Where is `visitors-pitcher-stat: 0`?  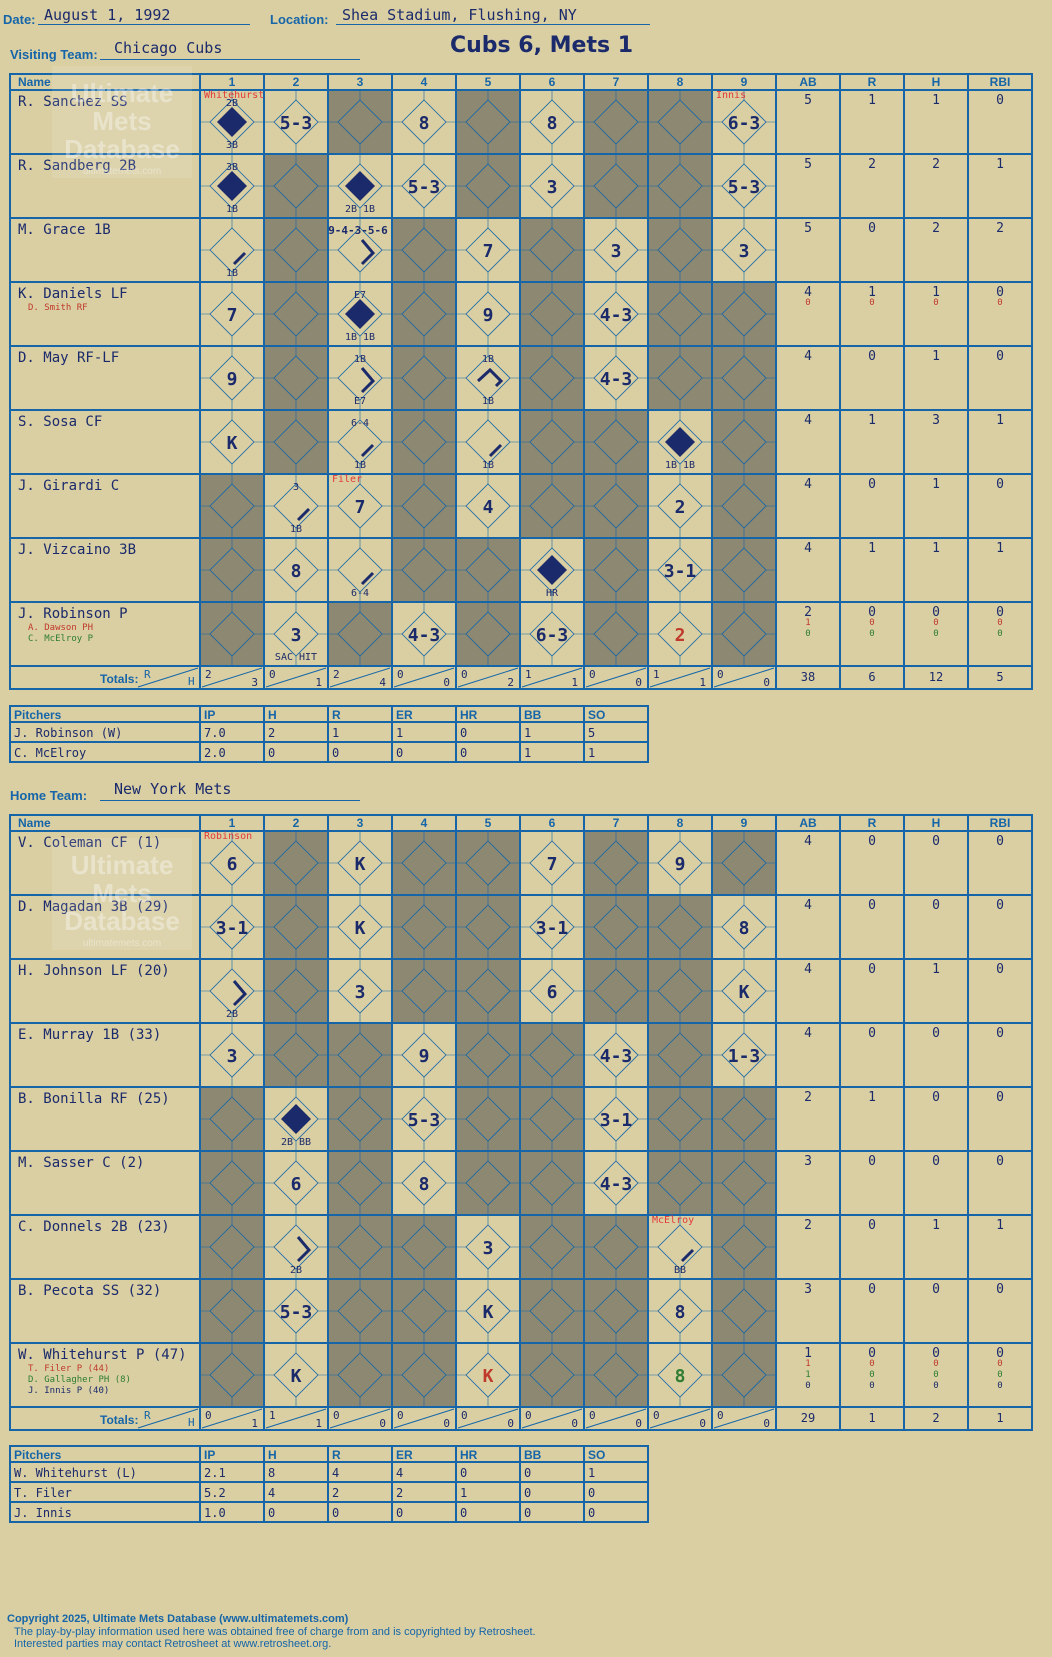
visitors-pitcher-stat: 0 is located at coordinates (463, 753).